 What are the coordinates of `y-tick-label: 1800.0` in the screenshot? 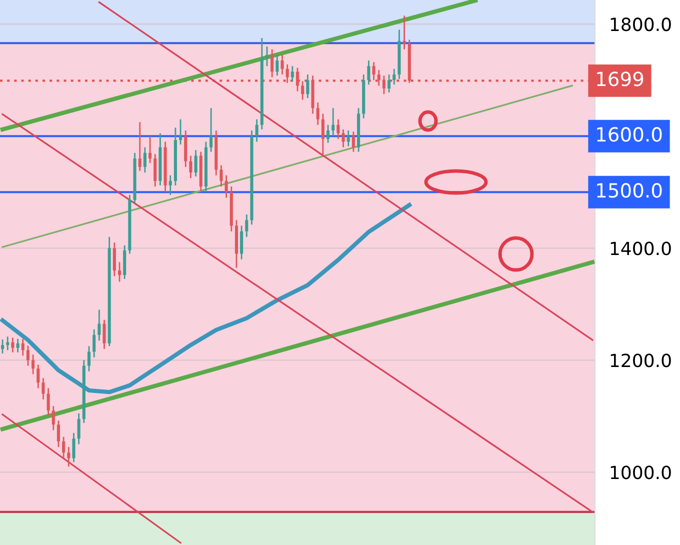 It's located at (640, 25).